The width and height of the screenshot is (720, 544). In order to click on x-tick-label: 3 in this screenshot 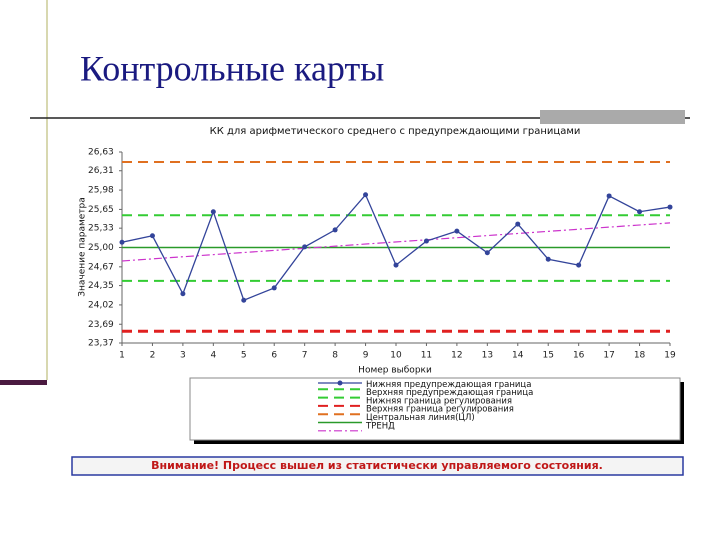, I will do `click(183, 356)`.